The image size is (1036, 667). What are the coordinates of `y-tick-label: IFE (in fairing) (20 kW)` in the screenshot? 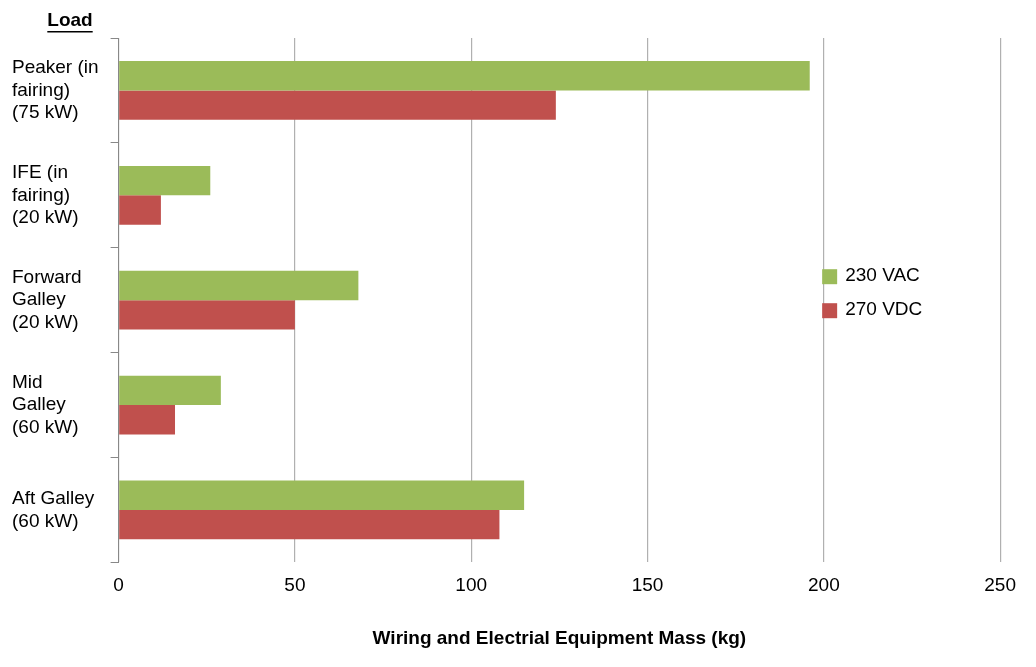 It's located at (45, 194).